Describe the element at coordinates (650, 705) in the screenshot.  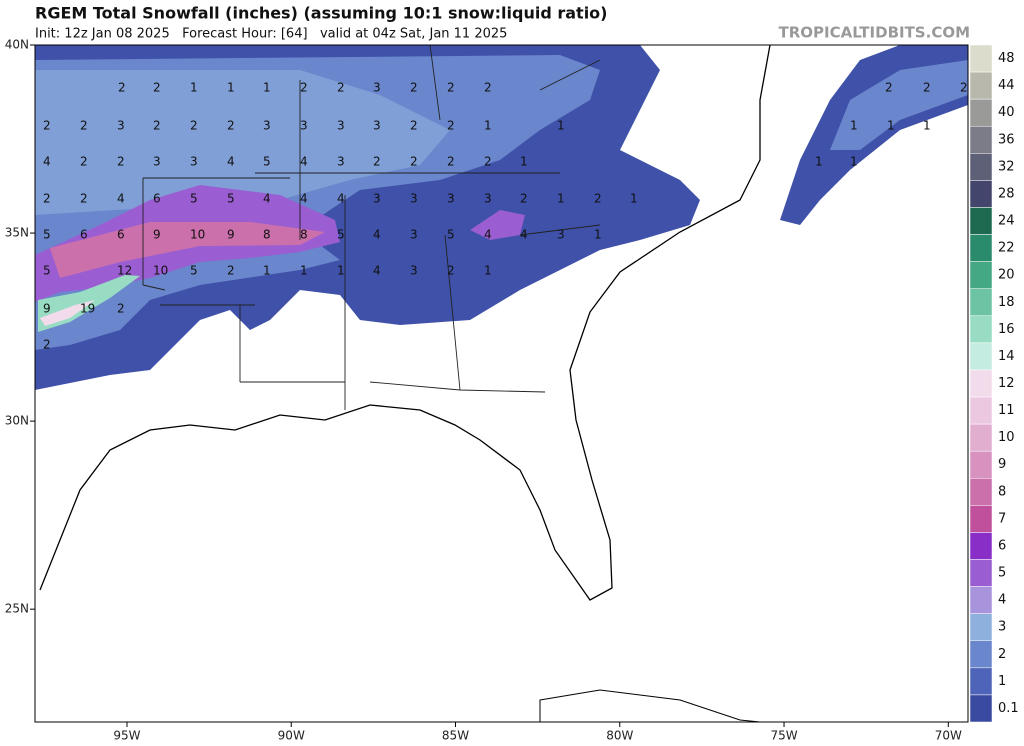
I see `coastline` at that location.